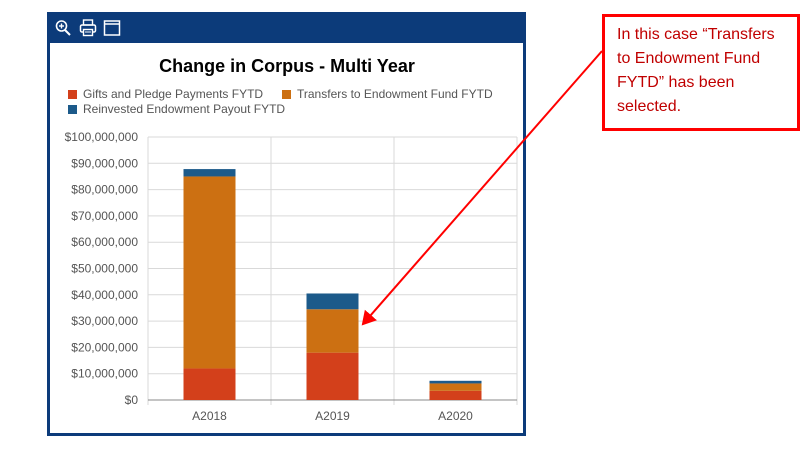 The width and height of the screenshot is (810, 461). What do you see at coordinates (104, 163) in the screenshot?
I see `y-tick-label: $90,000,000` at bounding box center [104, 163].